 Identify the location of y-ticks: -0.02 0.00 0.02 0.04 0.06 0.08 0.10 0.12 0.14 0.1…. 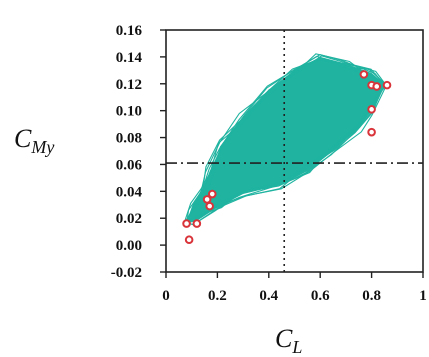
(138, 152).